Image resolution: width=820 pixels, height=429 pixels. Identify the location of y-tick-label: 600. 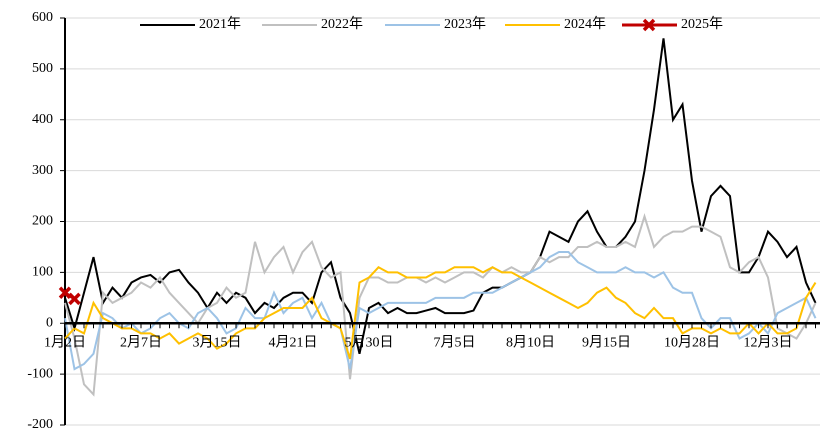
(42, 17).